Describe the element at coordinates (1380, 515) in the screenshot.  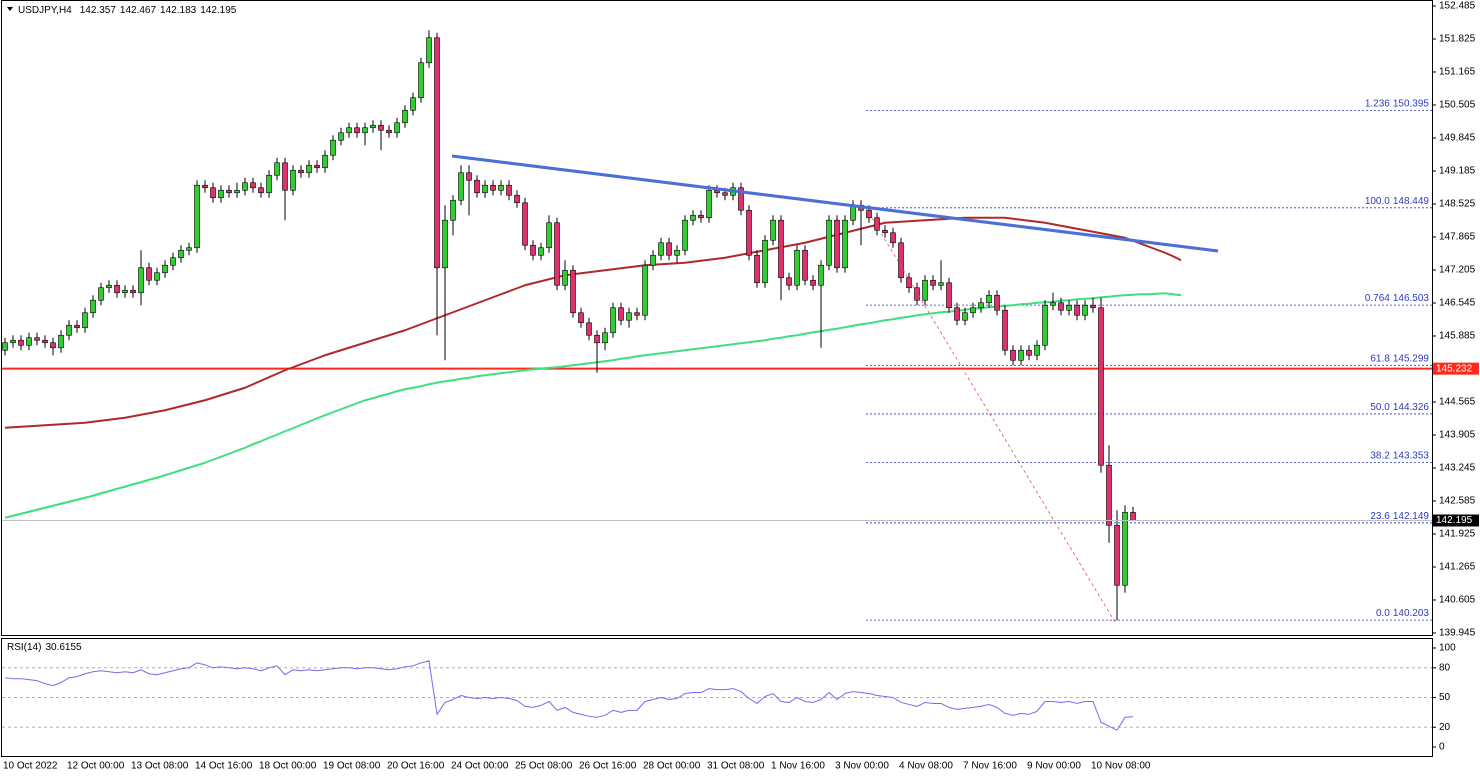
I see `fib-level: 23.6` at that location.